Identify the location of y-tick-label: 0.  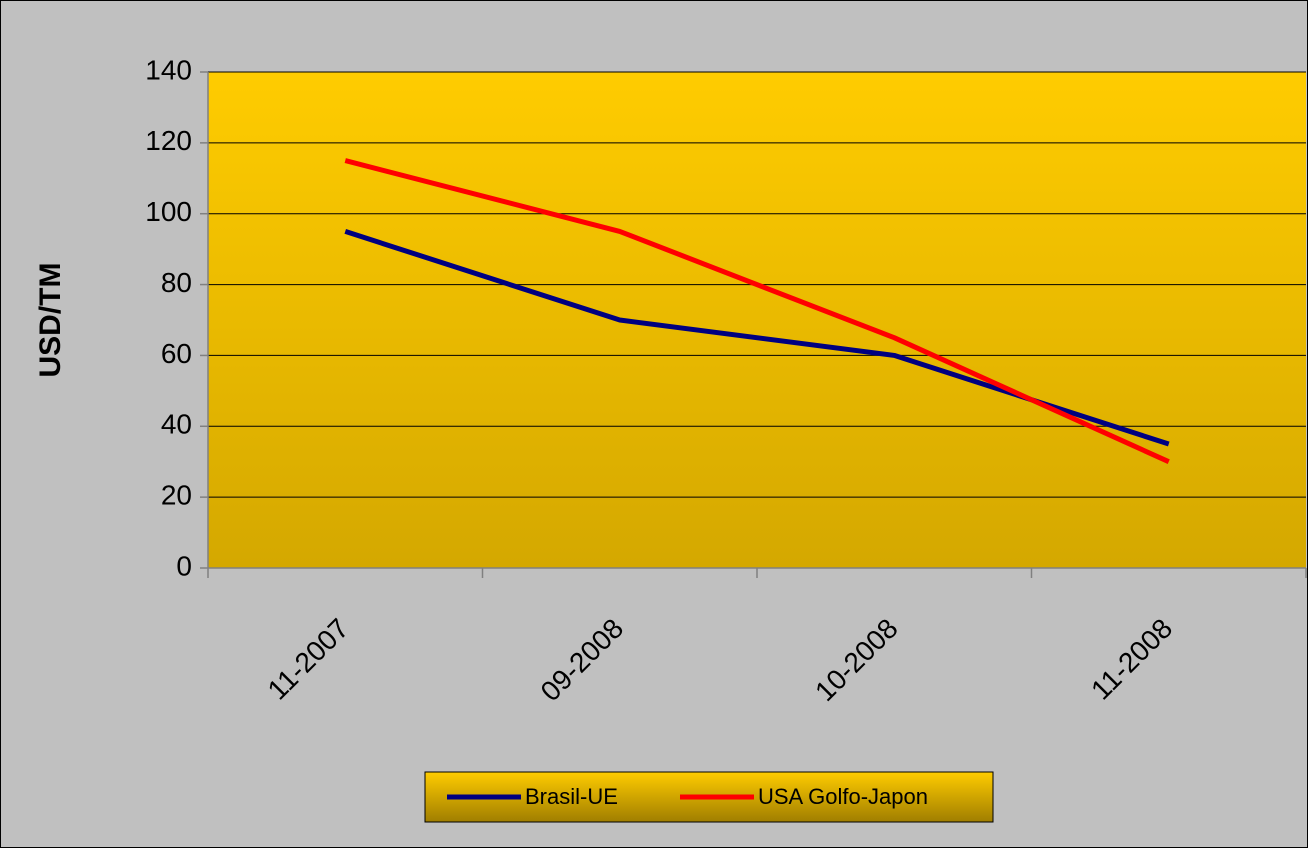
(184, 565).